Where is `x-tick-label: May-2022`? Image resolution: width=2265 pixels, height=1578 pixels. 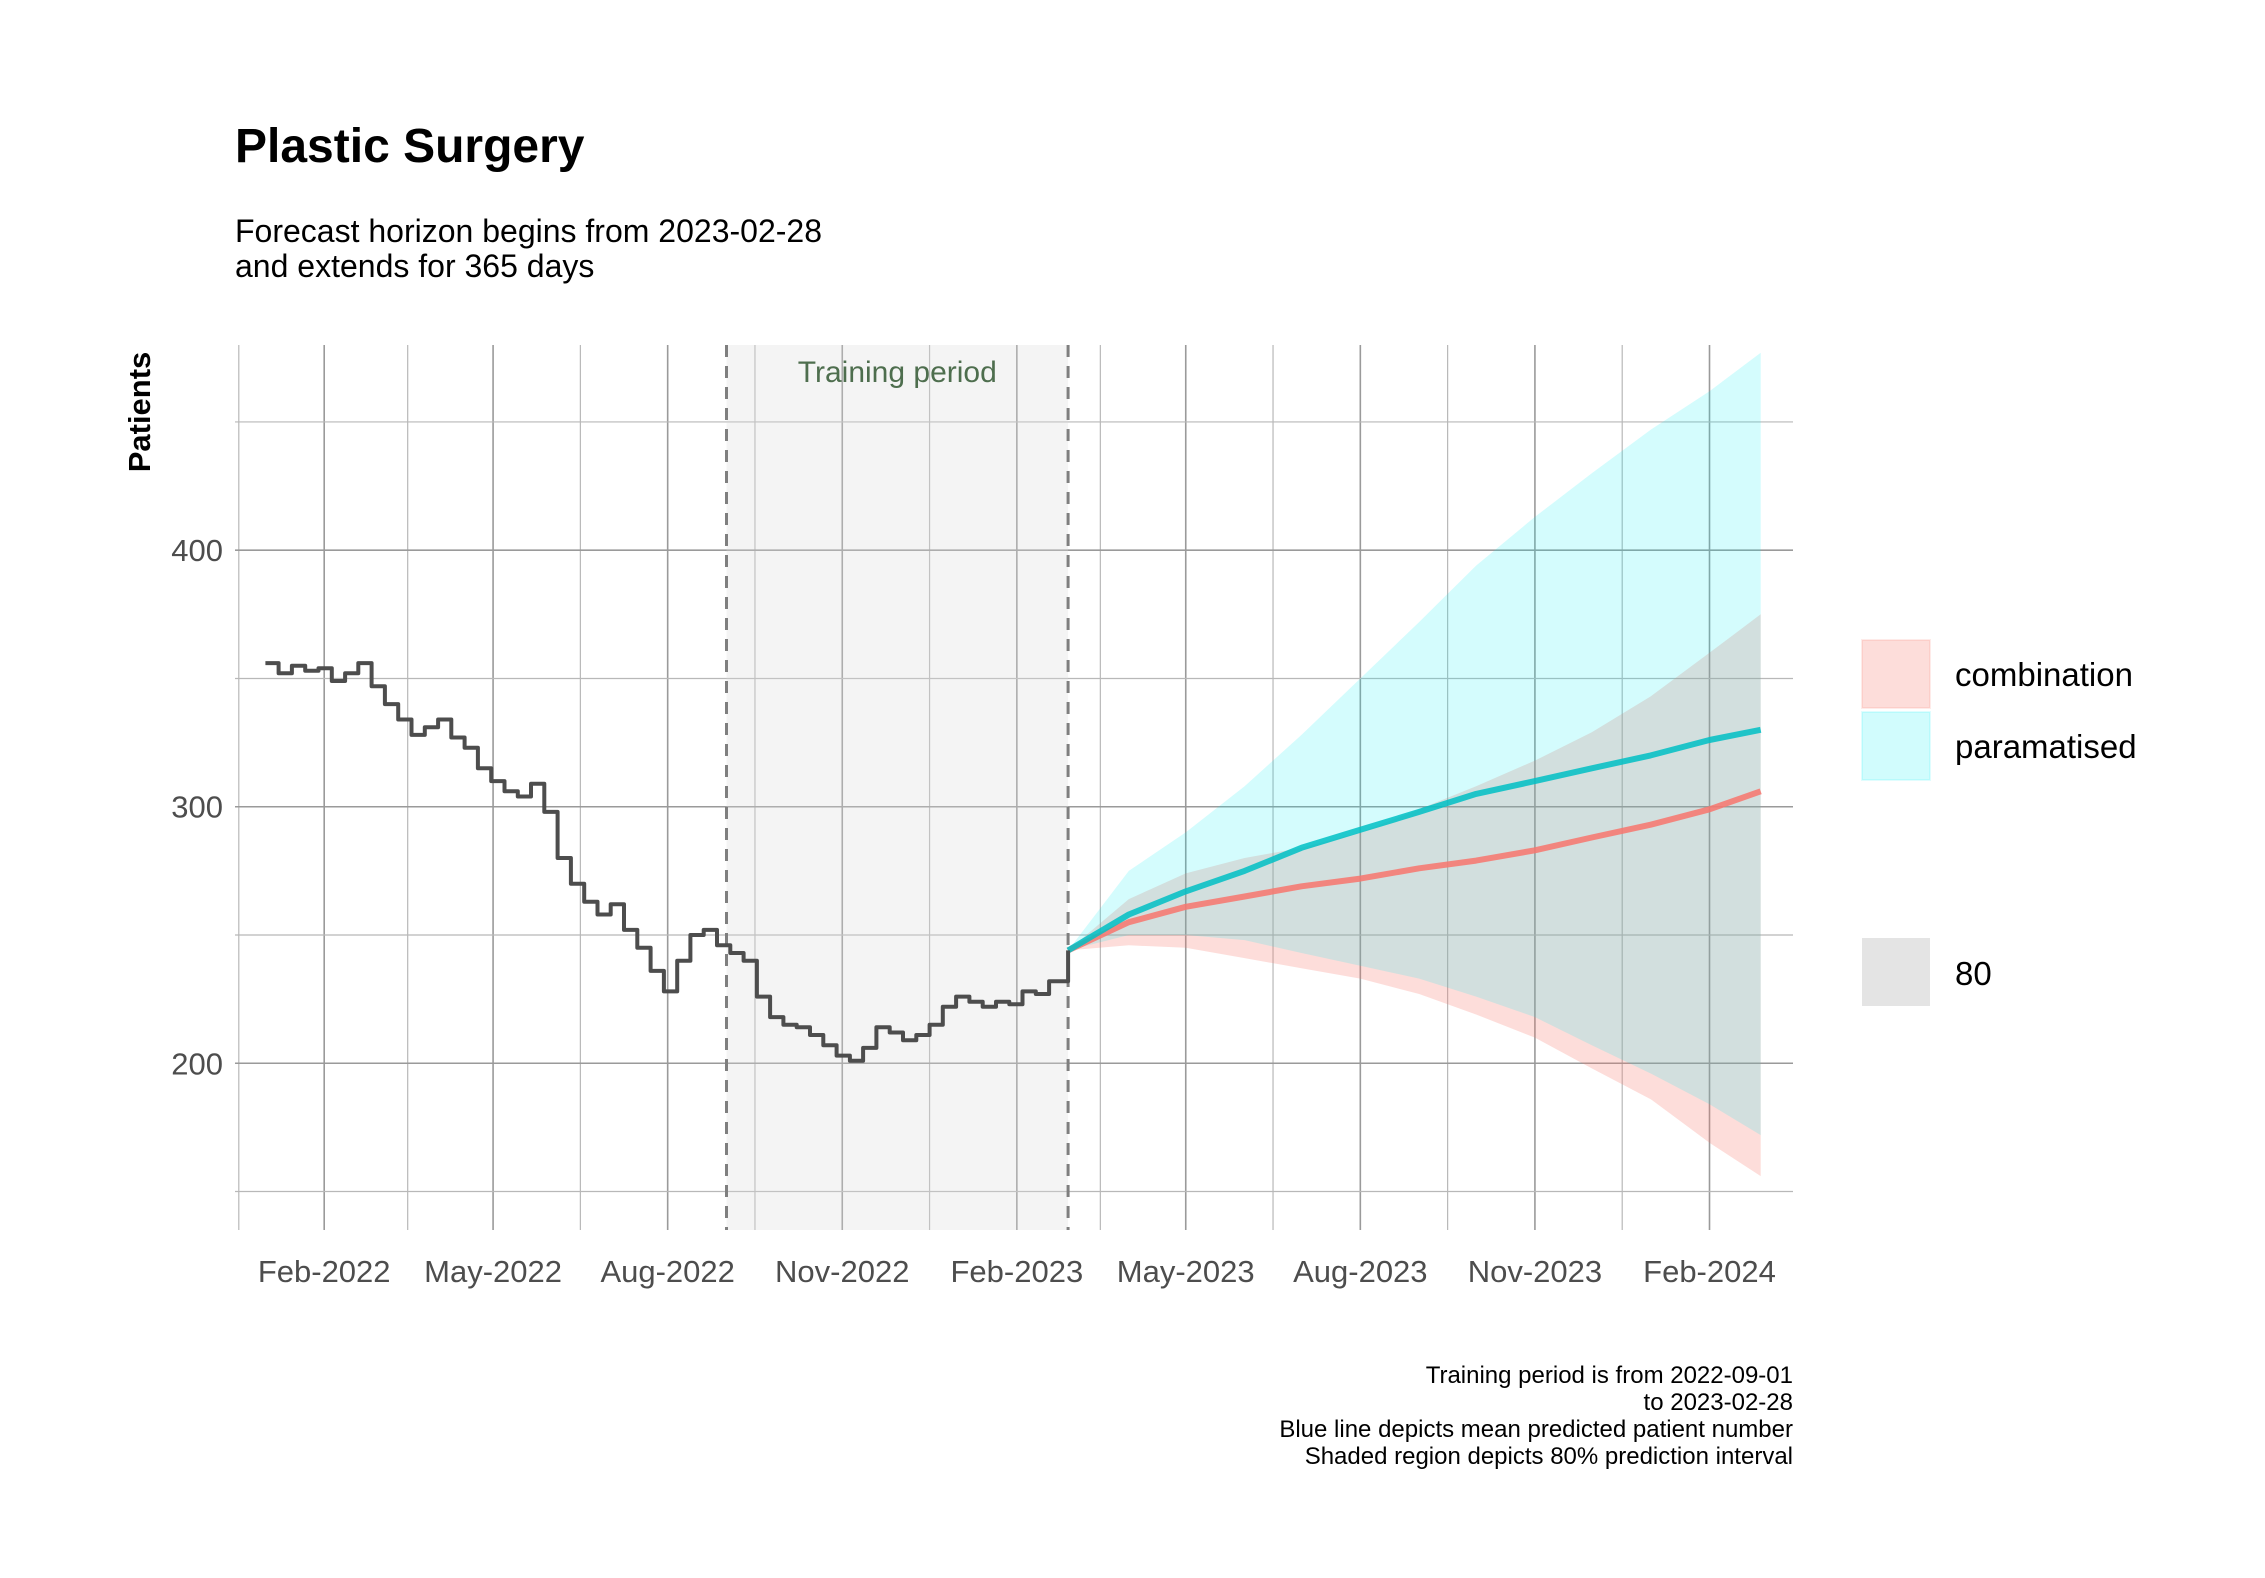 x-tick-label: May-2022 is located at coordinates (493, 1271).